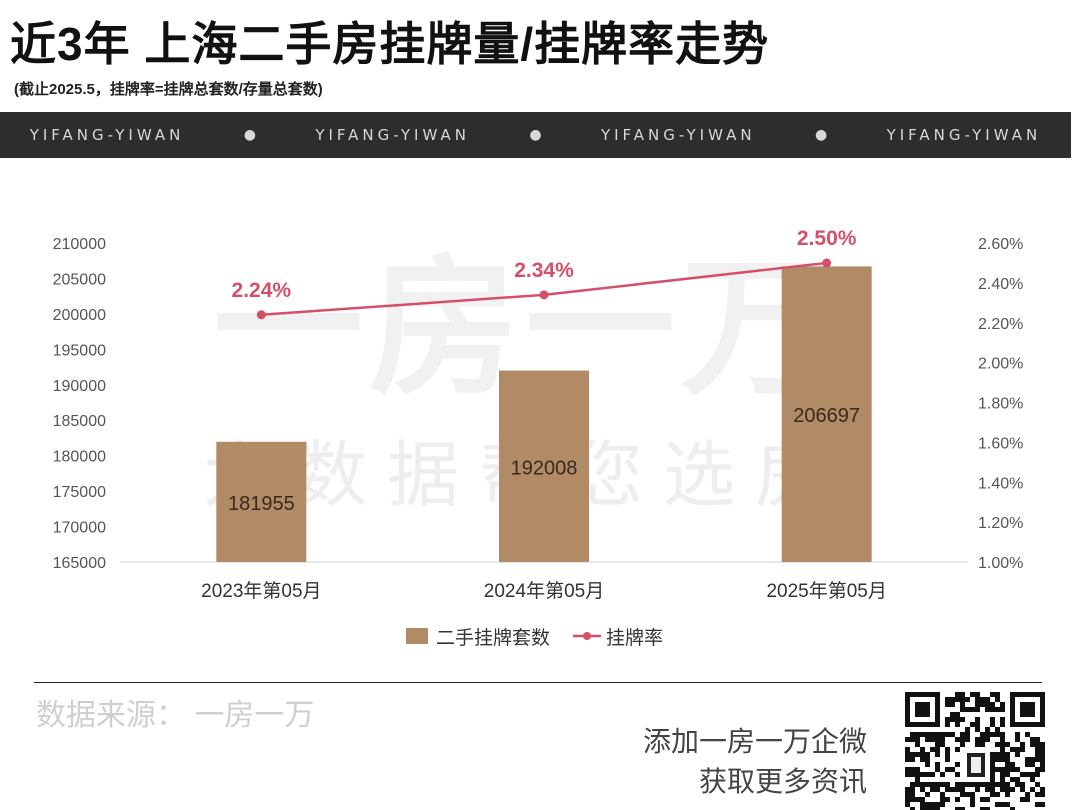  What do you see at coordinates (534, 638) in the screenshot?
I see `legend: 二手挂牌套数 挂牌率` at bounding box center [534, 638].